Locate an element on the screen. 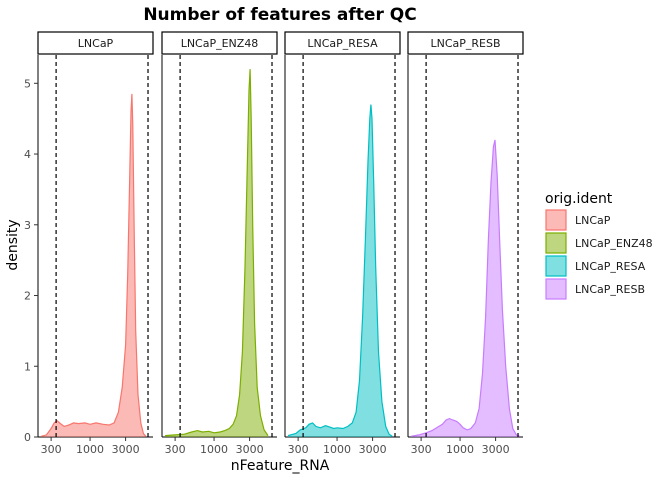 The height and width of the screenshot is (480, 672). y-tick-label: 4 is located at coordinates (27, 154).